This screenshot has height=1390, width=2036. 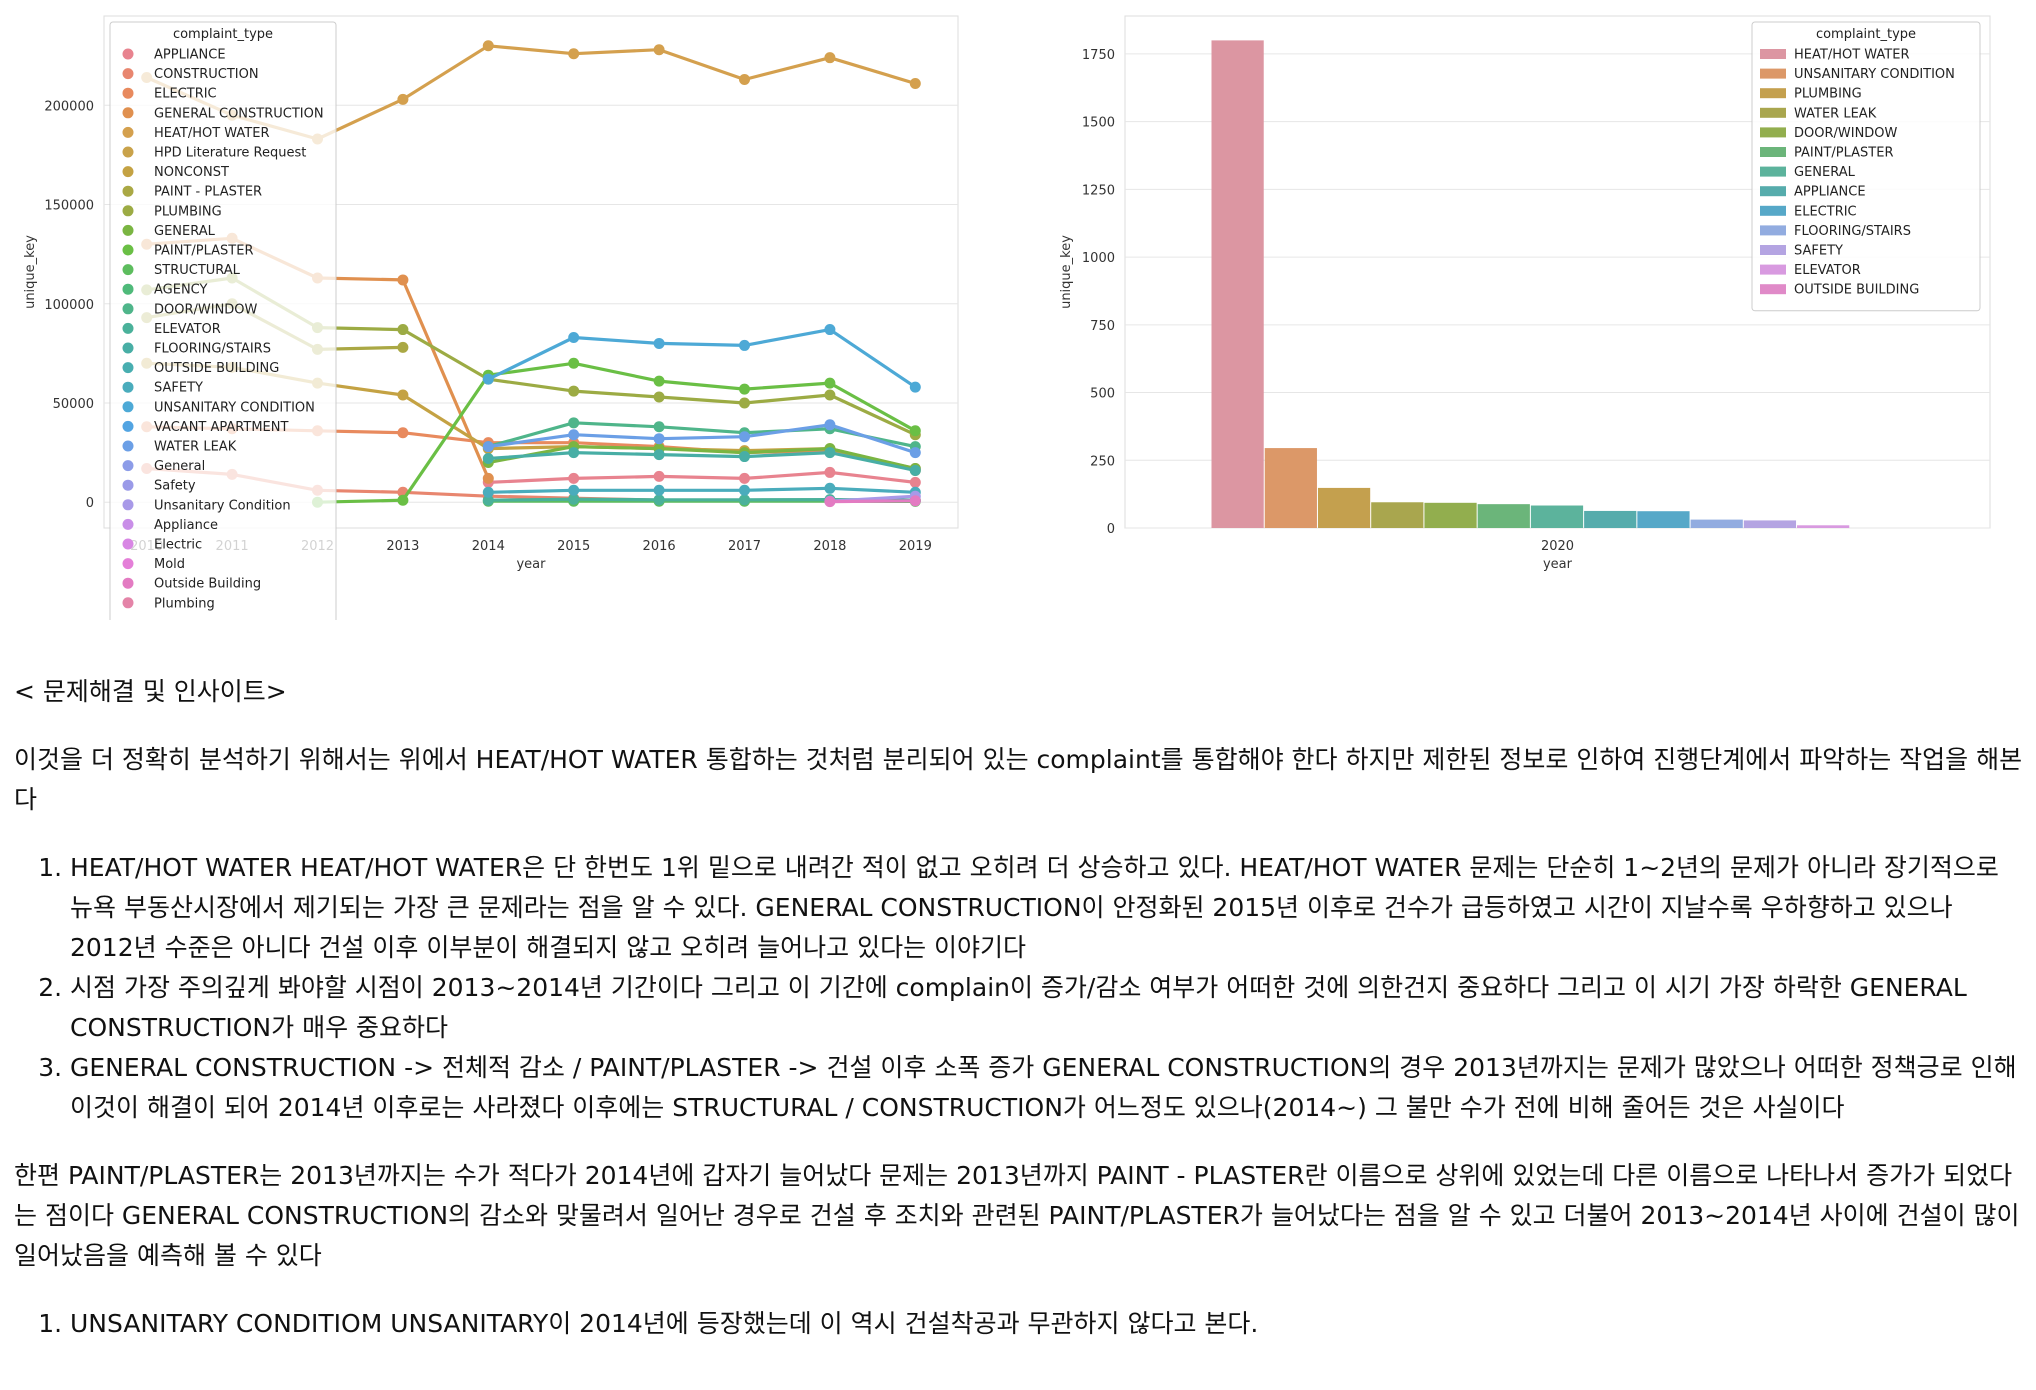 I want to click on x-tick-label: 2020, so click(x=1557, y=546).